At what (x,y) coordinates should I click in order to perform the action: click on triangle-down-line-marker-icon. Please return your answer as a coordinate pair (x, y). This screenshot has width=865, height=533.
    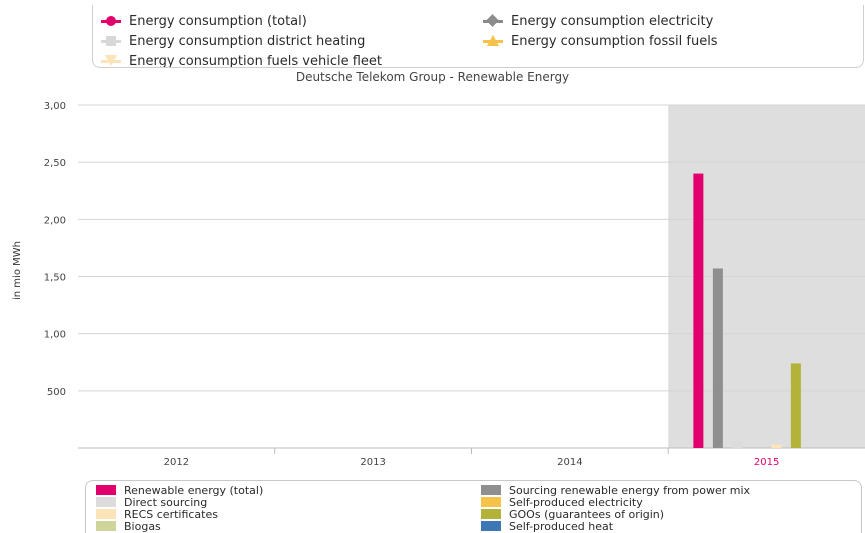
    Looking at the image, I should click on (111, 60).